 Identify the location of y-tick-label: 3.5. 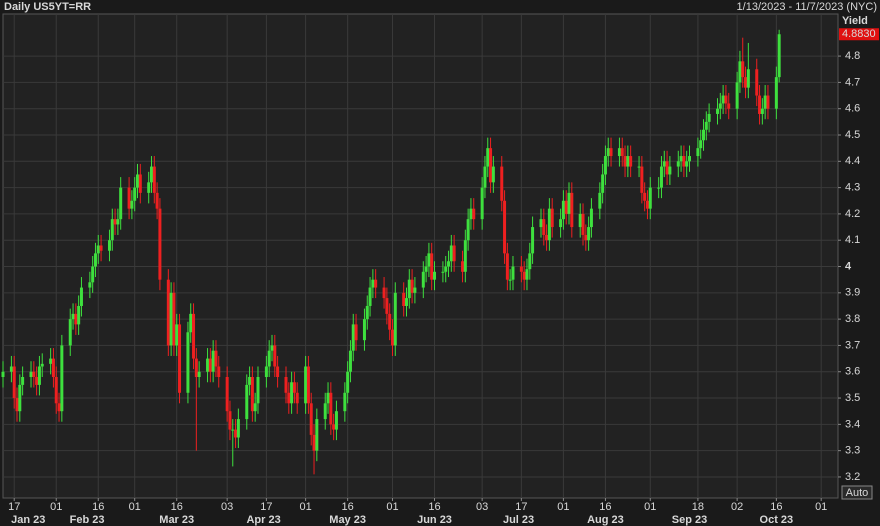
(852, 398).